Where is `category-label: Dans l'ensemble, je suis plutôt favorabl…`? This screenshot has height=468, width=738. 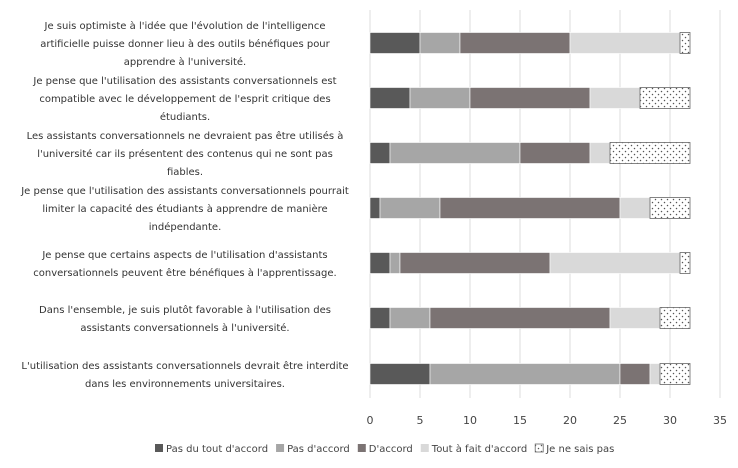 category-label: Dans l'ensemble, je suis plutôt favorabl… is located at coordinates (185, 319).